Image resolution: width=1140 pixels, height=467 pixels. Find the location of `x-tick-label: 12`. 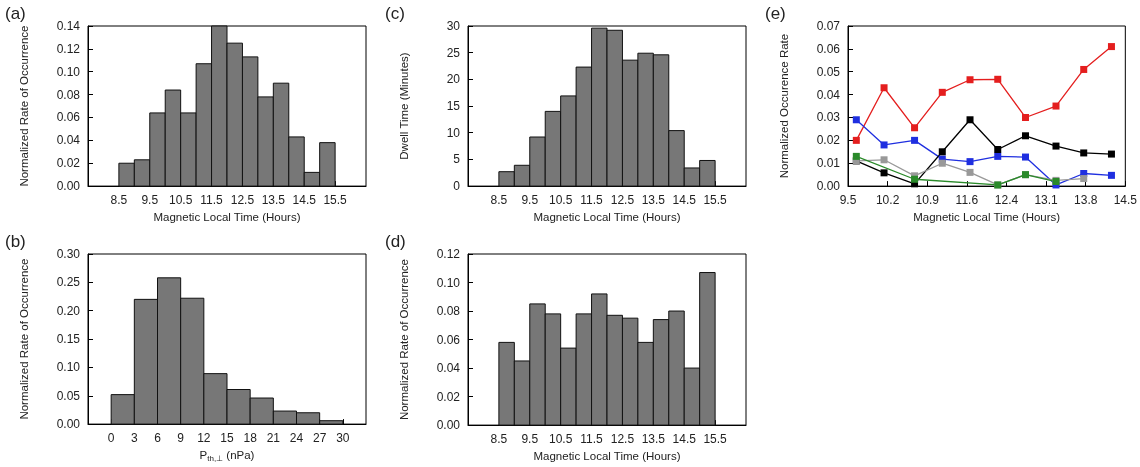

x-tick-label: 12 is located at coordinates (204, 438).